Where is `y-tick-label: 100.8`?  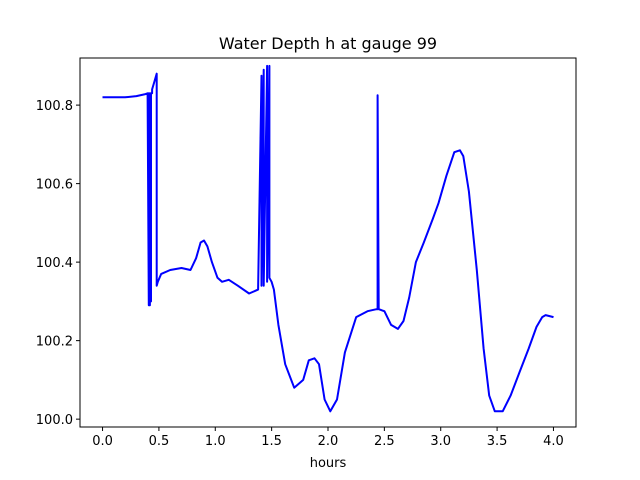 y-tick-label: 100.8 is located at coordinates (54, 106).